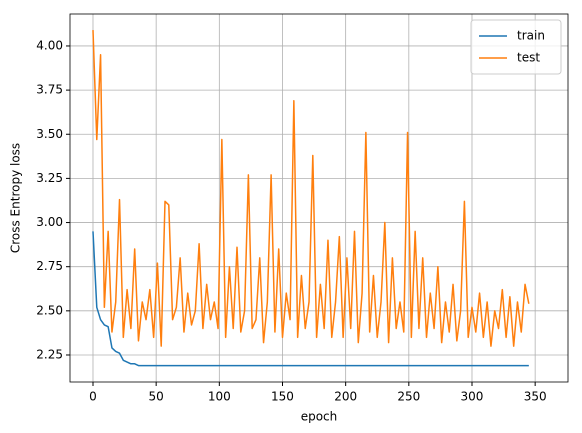 This screenshot has width=582, height=433. What do you see at coordinates (535, 397) in the screenshot?
I see `x-tick-label: 350` at bounding box center [535, 397].